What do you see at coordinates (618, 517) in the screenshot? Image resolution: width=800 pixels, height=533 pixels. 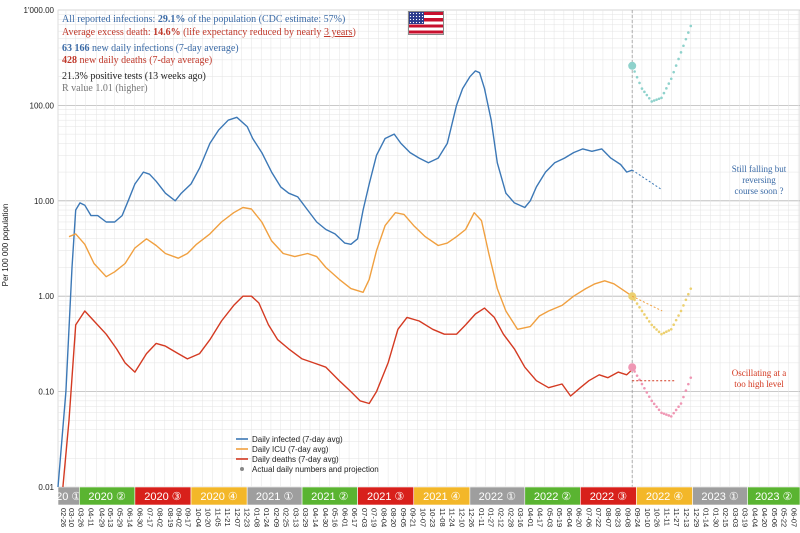 I see `x-tick-label: 08-23` at bounding box center [618, 517].